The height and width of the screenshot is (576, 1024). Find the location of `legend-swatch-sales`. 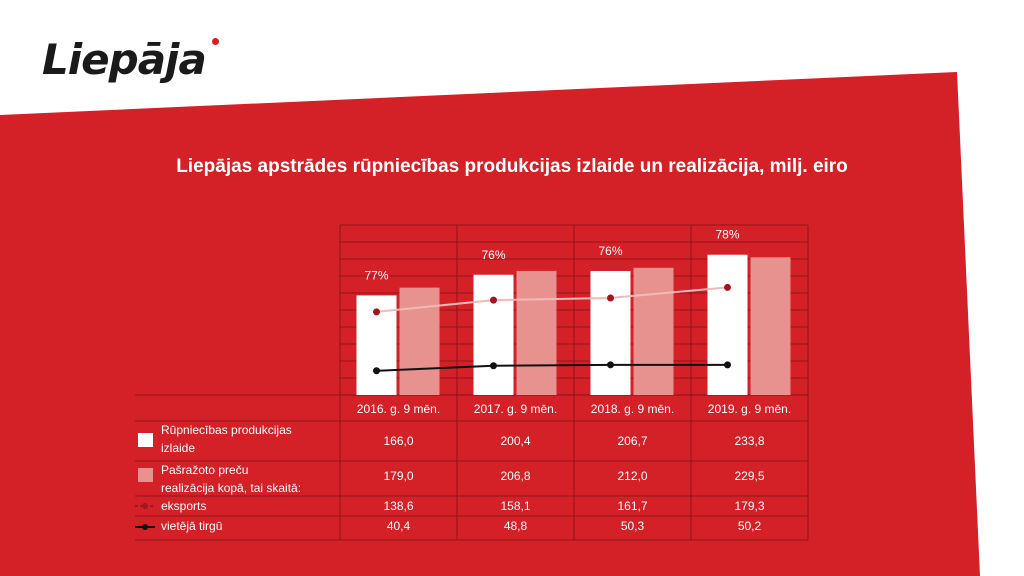

legend-swatch-sales is located at coordinates (145, 475).